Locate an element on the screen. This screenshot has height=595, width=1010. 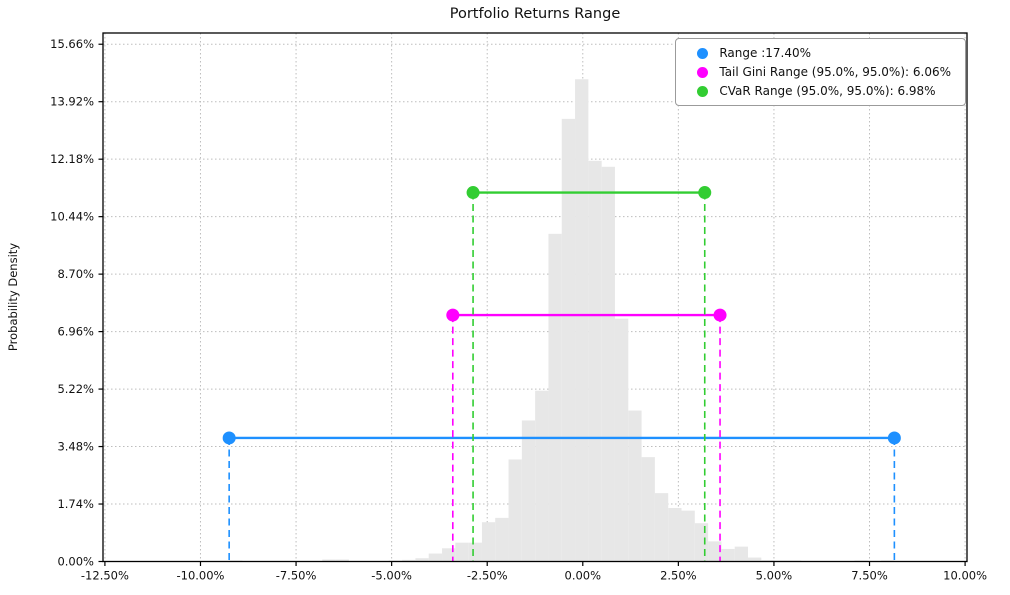
x-tick-label: -5.00% is located at coordinates (391, 576).